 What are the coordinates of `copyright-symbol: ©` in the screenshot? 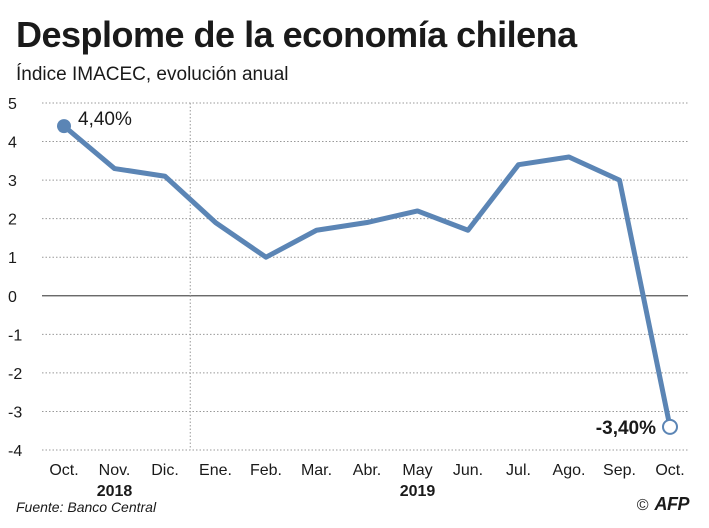 It's located at (642, 505).